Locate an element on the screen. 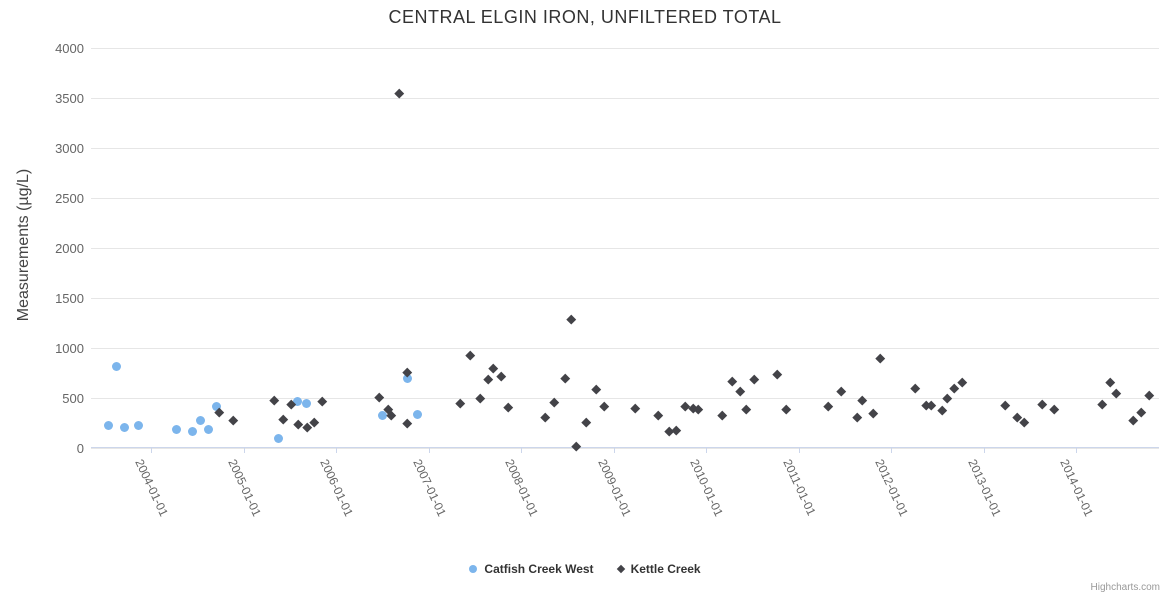 This screenshot has height=600, width=1170. y-axis-label: 0 is located at coordinates (80, 448).